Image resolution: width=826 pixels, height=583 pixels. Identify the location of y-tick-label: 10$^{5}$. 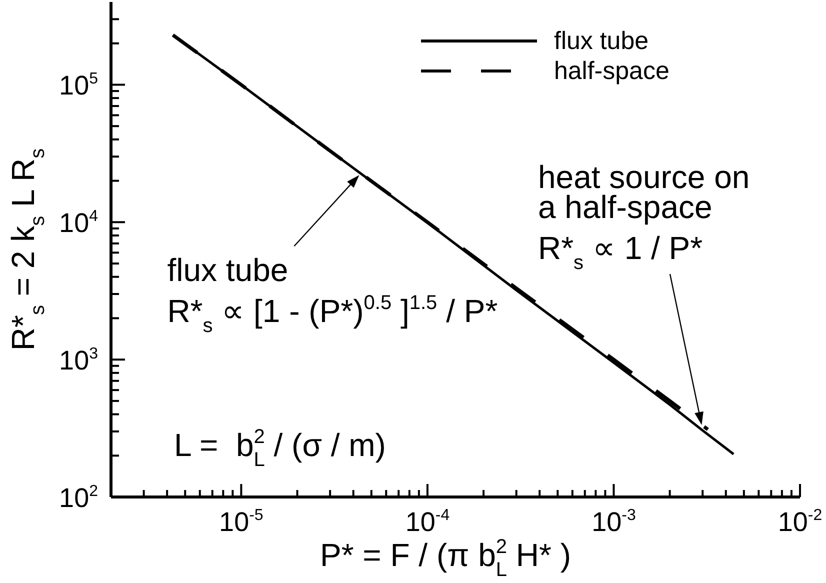
(78, 85).